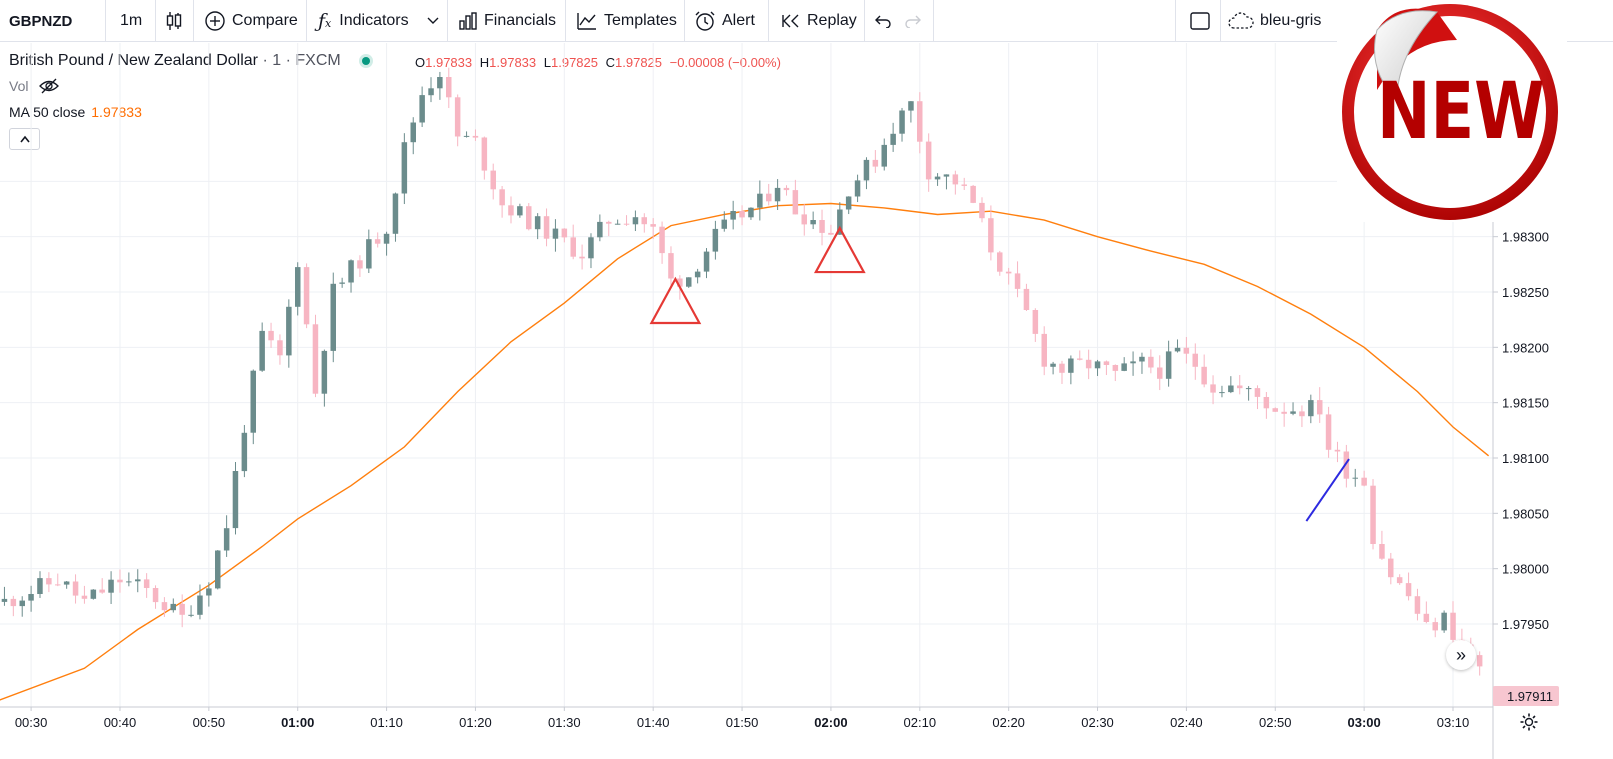 This screenshot has height=759, width=1613. What do you see at coordinates (1327, 490) in the screenshot?
I see `trend-line` at bounding box center [1327, 490].